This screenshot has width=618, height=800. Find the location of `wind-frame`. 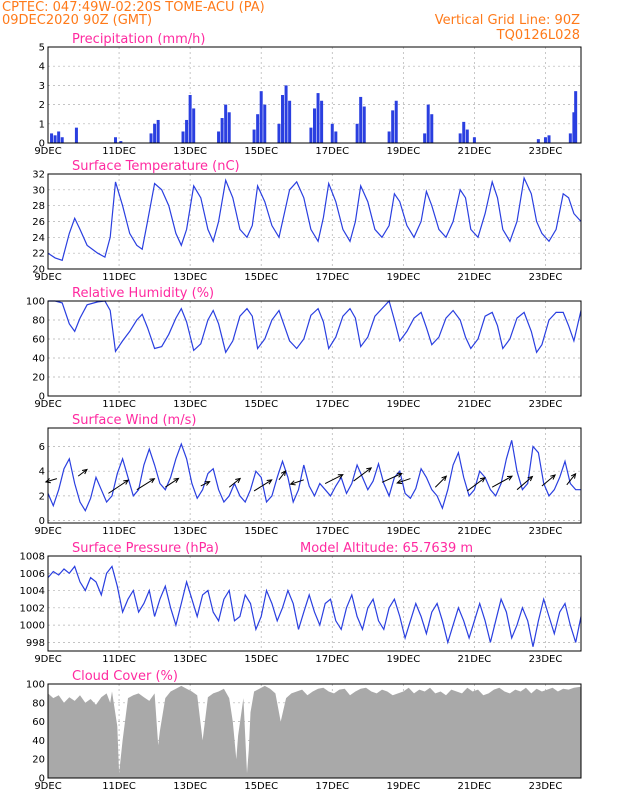

wind-frame is located at coordinates (314, 475).